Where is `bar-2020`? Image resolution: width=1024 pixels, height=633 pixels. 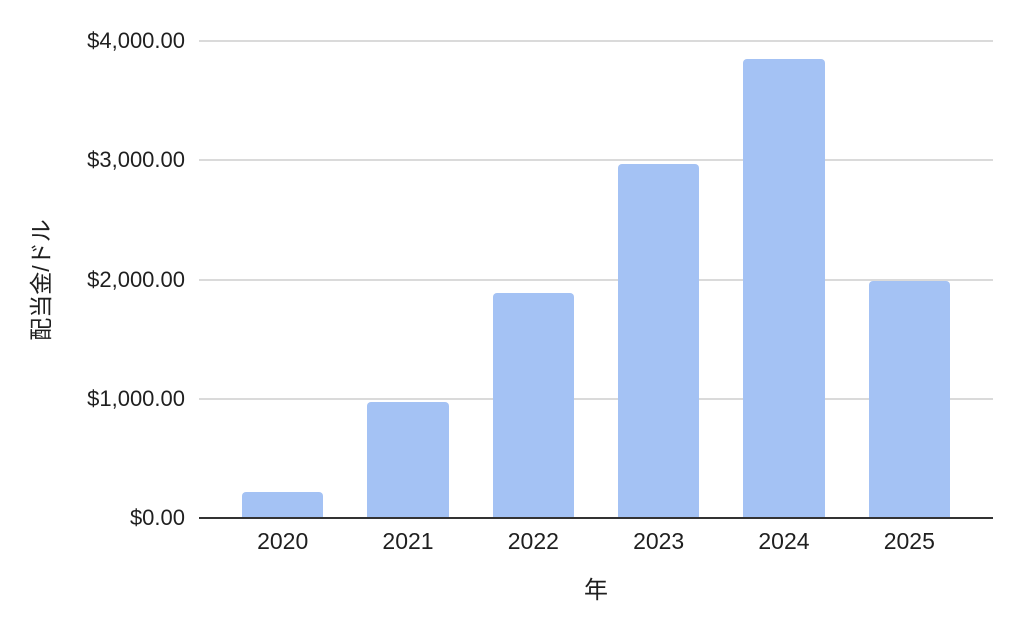
bar-2020 is located at coordinates (282, 505).